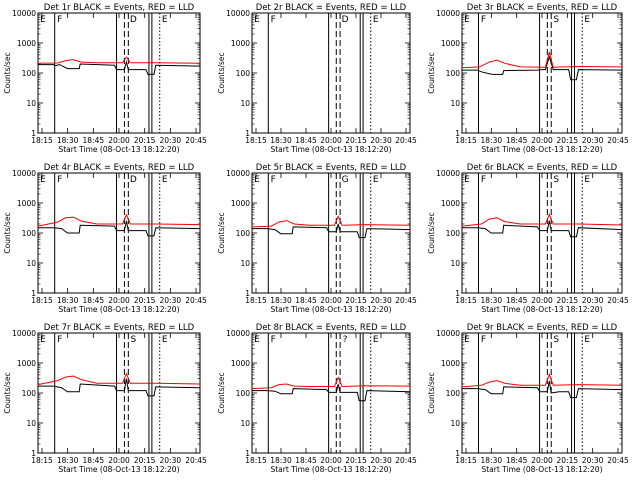 The width and height of the screenshot is (640, 484). What do you see at coordinates (542, 328) in the screenshot?
I see `panel-title: Det 9r BLACK = Events, RED = LLD` at bounding box center [542, 328].